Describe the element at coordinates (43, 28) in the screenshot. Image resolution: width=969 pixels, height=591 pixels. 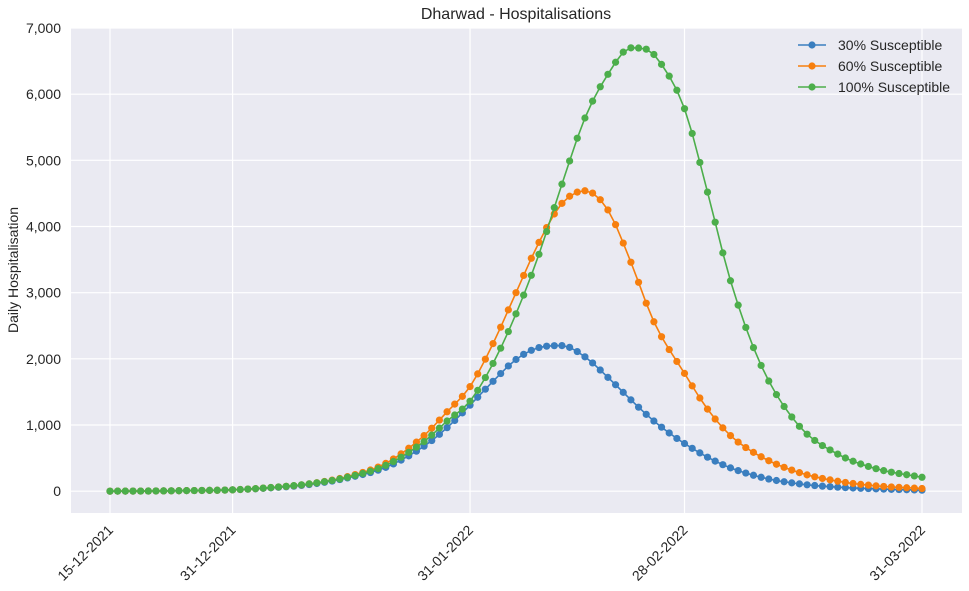
I see `y-tick-label: 7,000` at that location.